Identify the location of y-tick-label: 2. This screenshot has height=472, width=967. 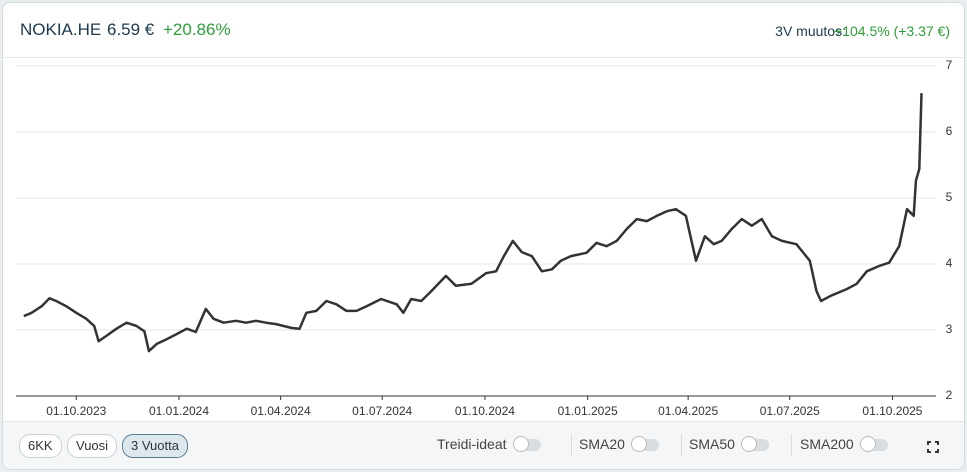
(949, 395).